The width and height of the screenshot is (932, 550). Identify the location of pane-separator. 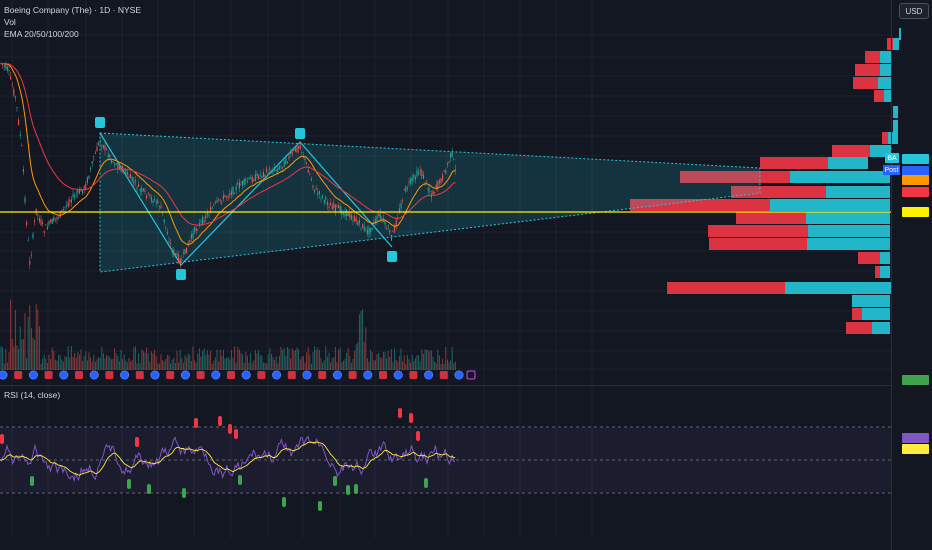
(446, 385).